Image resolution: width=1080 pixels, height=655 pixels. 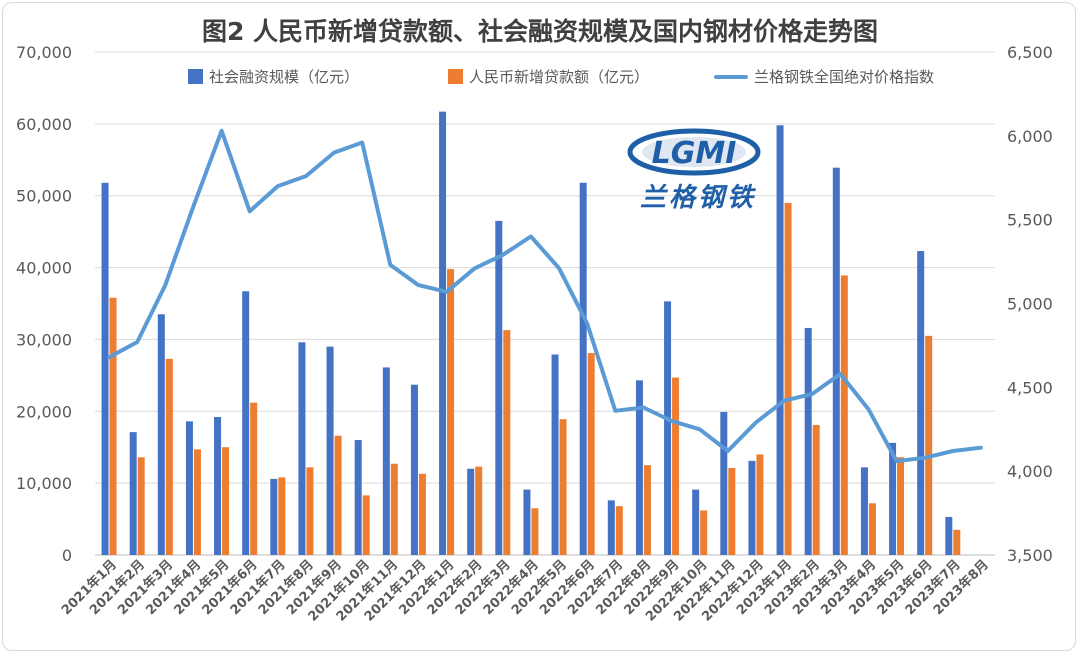 I want to click on logo-mark-text: LGMI, so click(x=694, y=153).